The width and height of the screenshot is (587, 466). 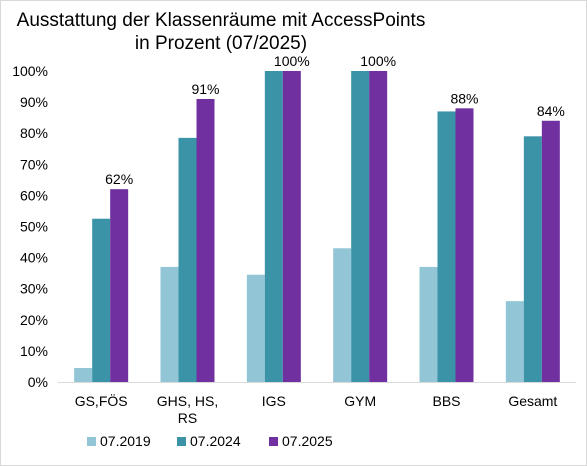 I want to click on y-tick-label: 90%, so click(x=34, y=102).